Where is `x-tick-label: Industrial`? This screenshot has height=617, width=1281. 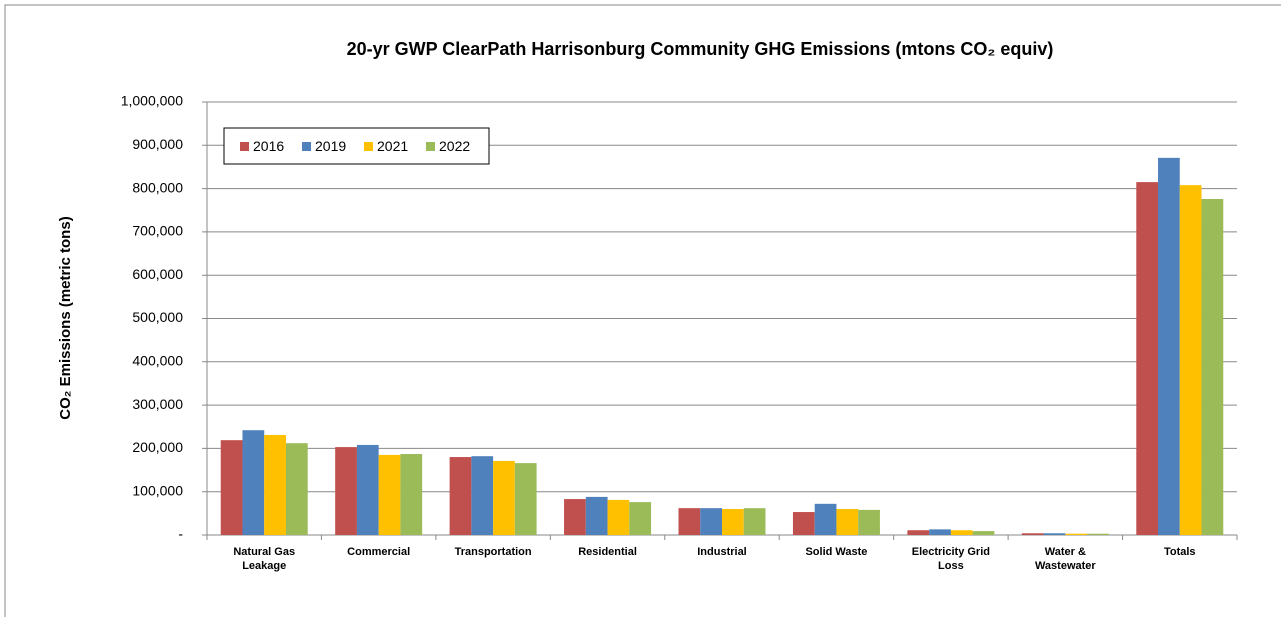 x-tick-label: Industrial is located at coordinates (722, 552).